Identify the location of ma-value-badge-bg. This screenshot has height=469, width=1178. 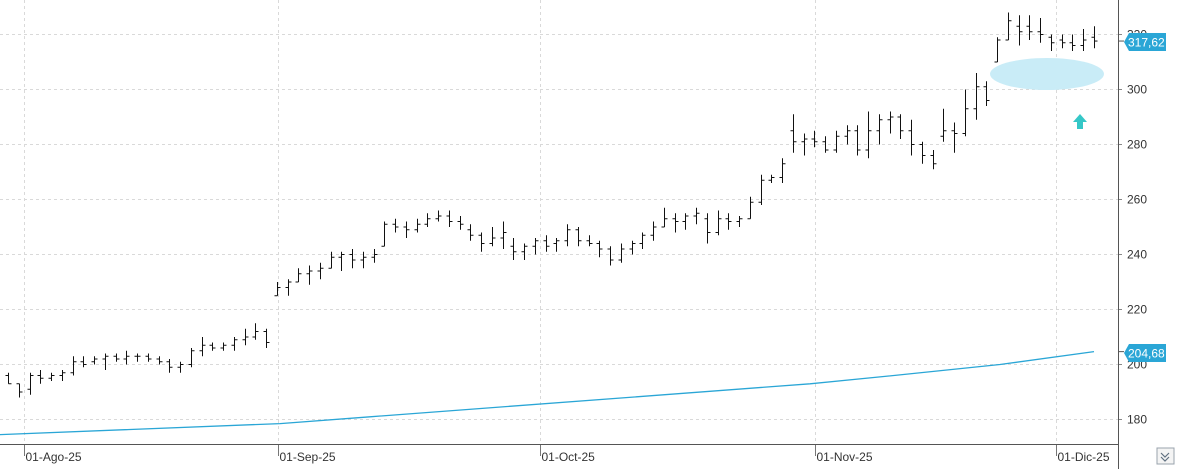
(1145, 353).